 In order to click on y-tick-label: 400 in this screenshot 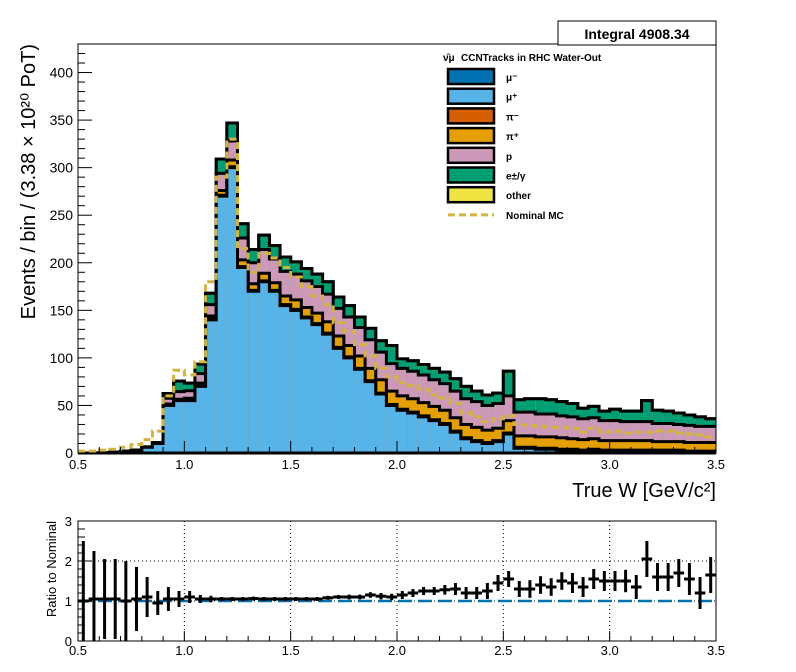, I will do `click(62, 73)`.